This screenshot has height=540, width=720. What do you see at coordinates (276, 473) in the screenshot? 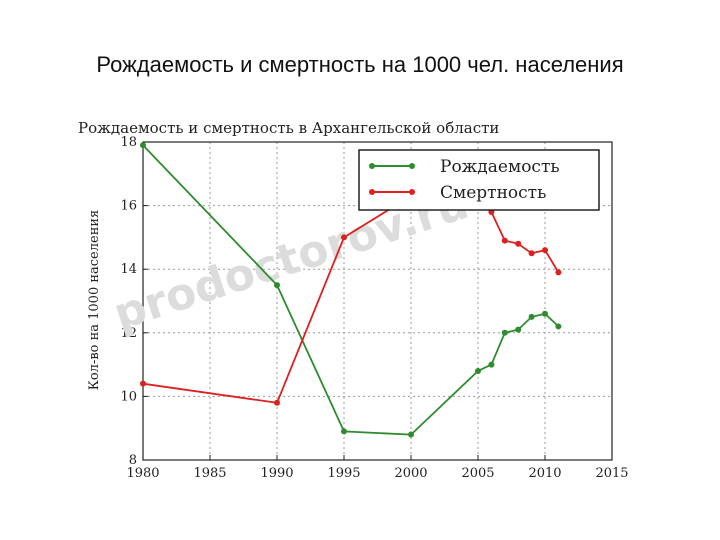
I see `x-tick-label: 1990` at bounding box center [276, 473].